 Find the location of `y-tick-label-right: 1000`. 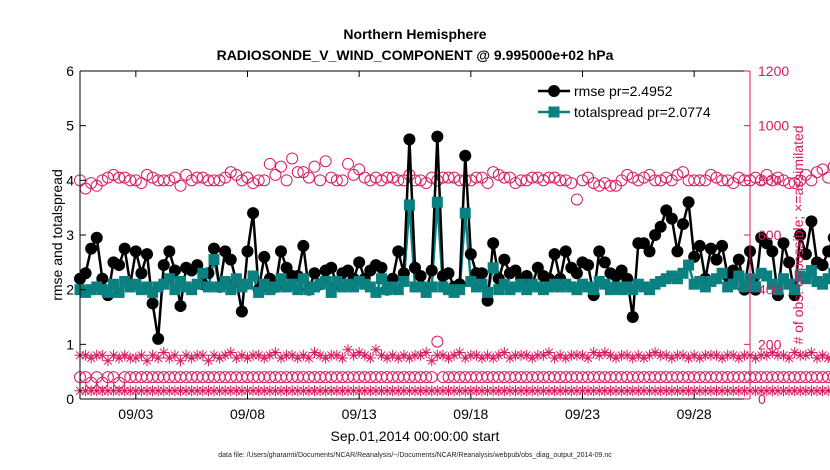

y-tick-label-right: 1000 is located at coordinates (773, 126).